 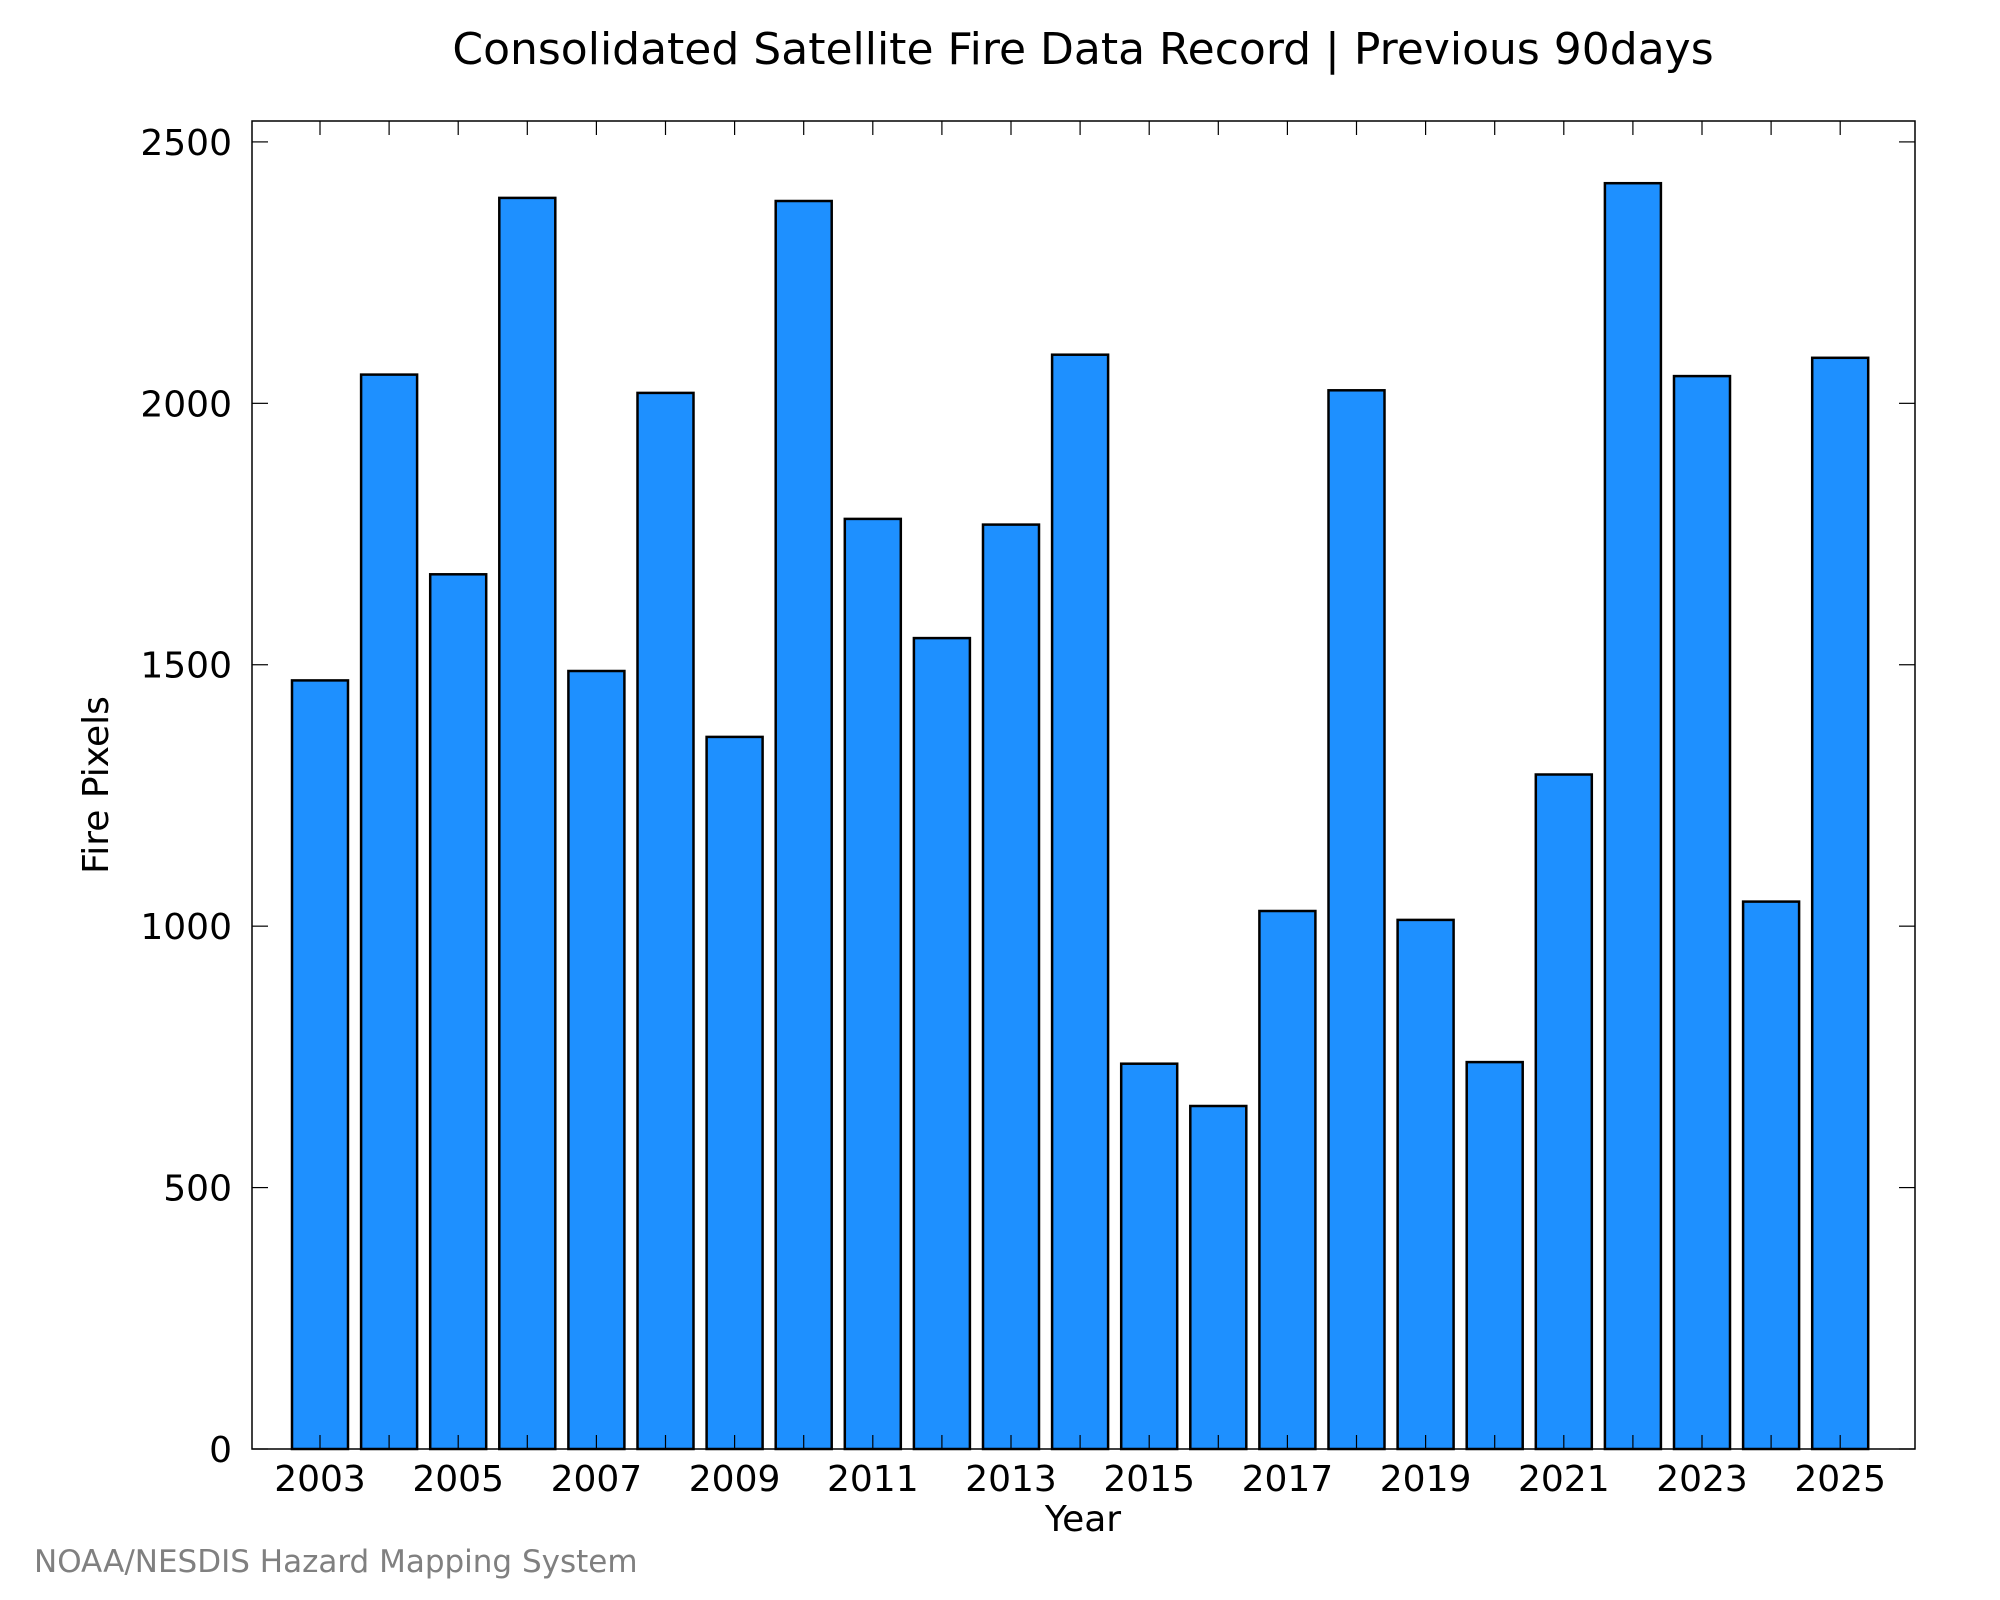 I want to click on bar-2021, so click(x=1564, y=1112).